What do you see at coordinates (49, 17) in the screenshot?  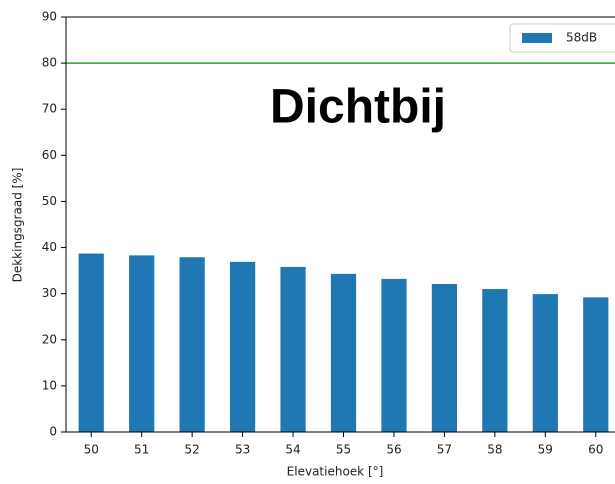 I see `y-tick-label: 90` at bounding box center [49, 17].